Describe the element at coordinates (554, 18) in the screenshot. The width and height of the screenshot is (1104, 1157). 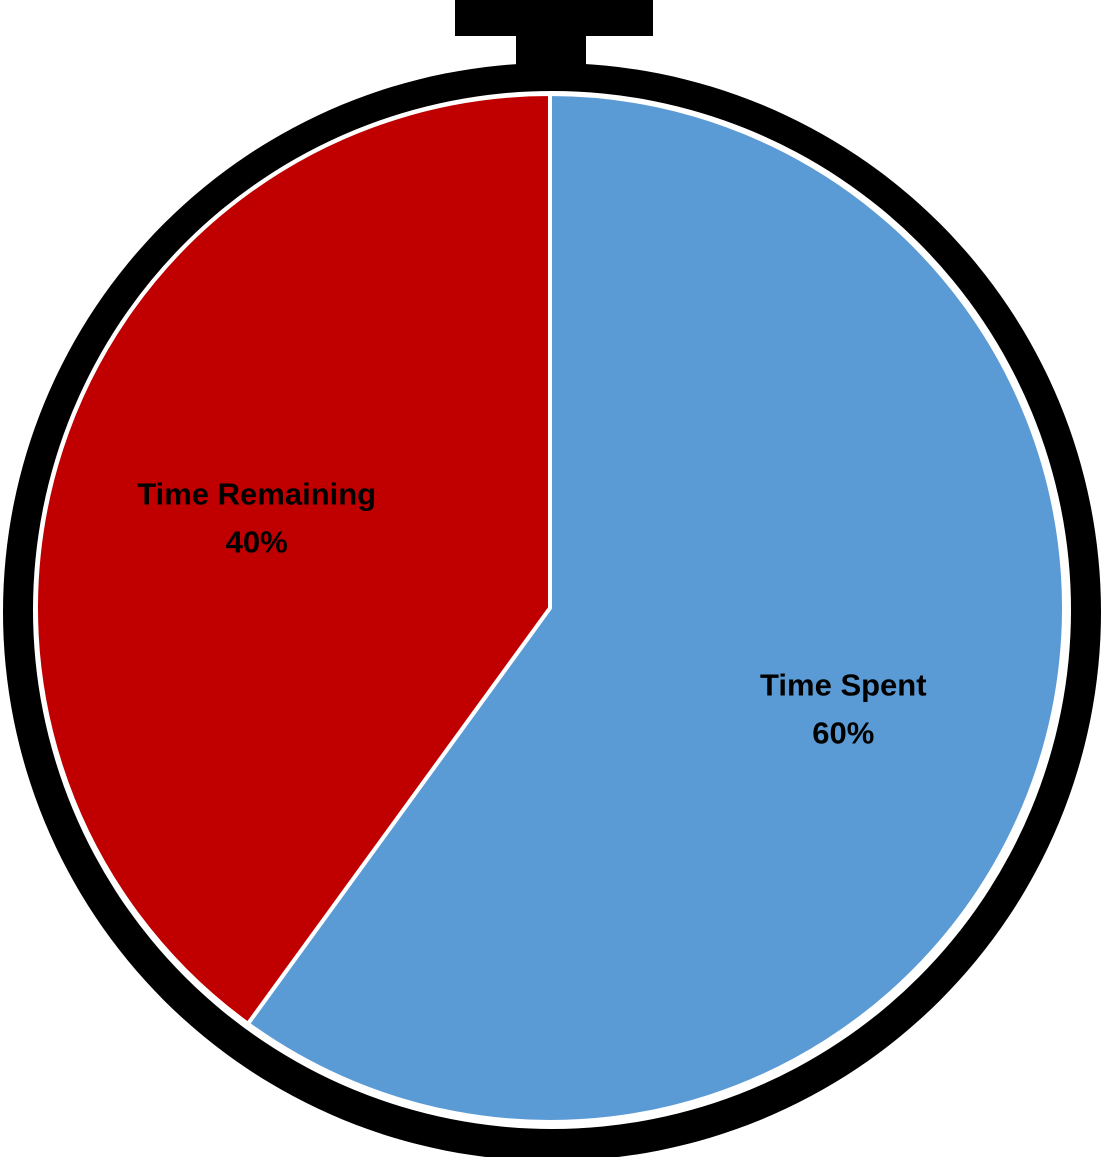
I see `stopwatch-crown` at that location.